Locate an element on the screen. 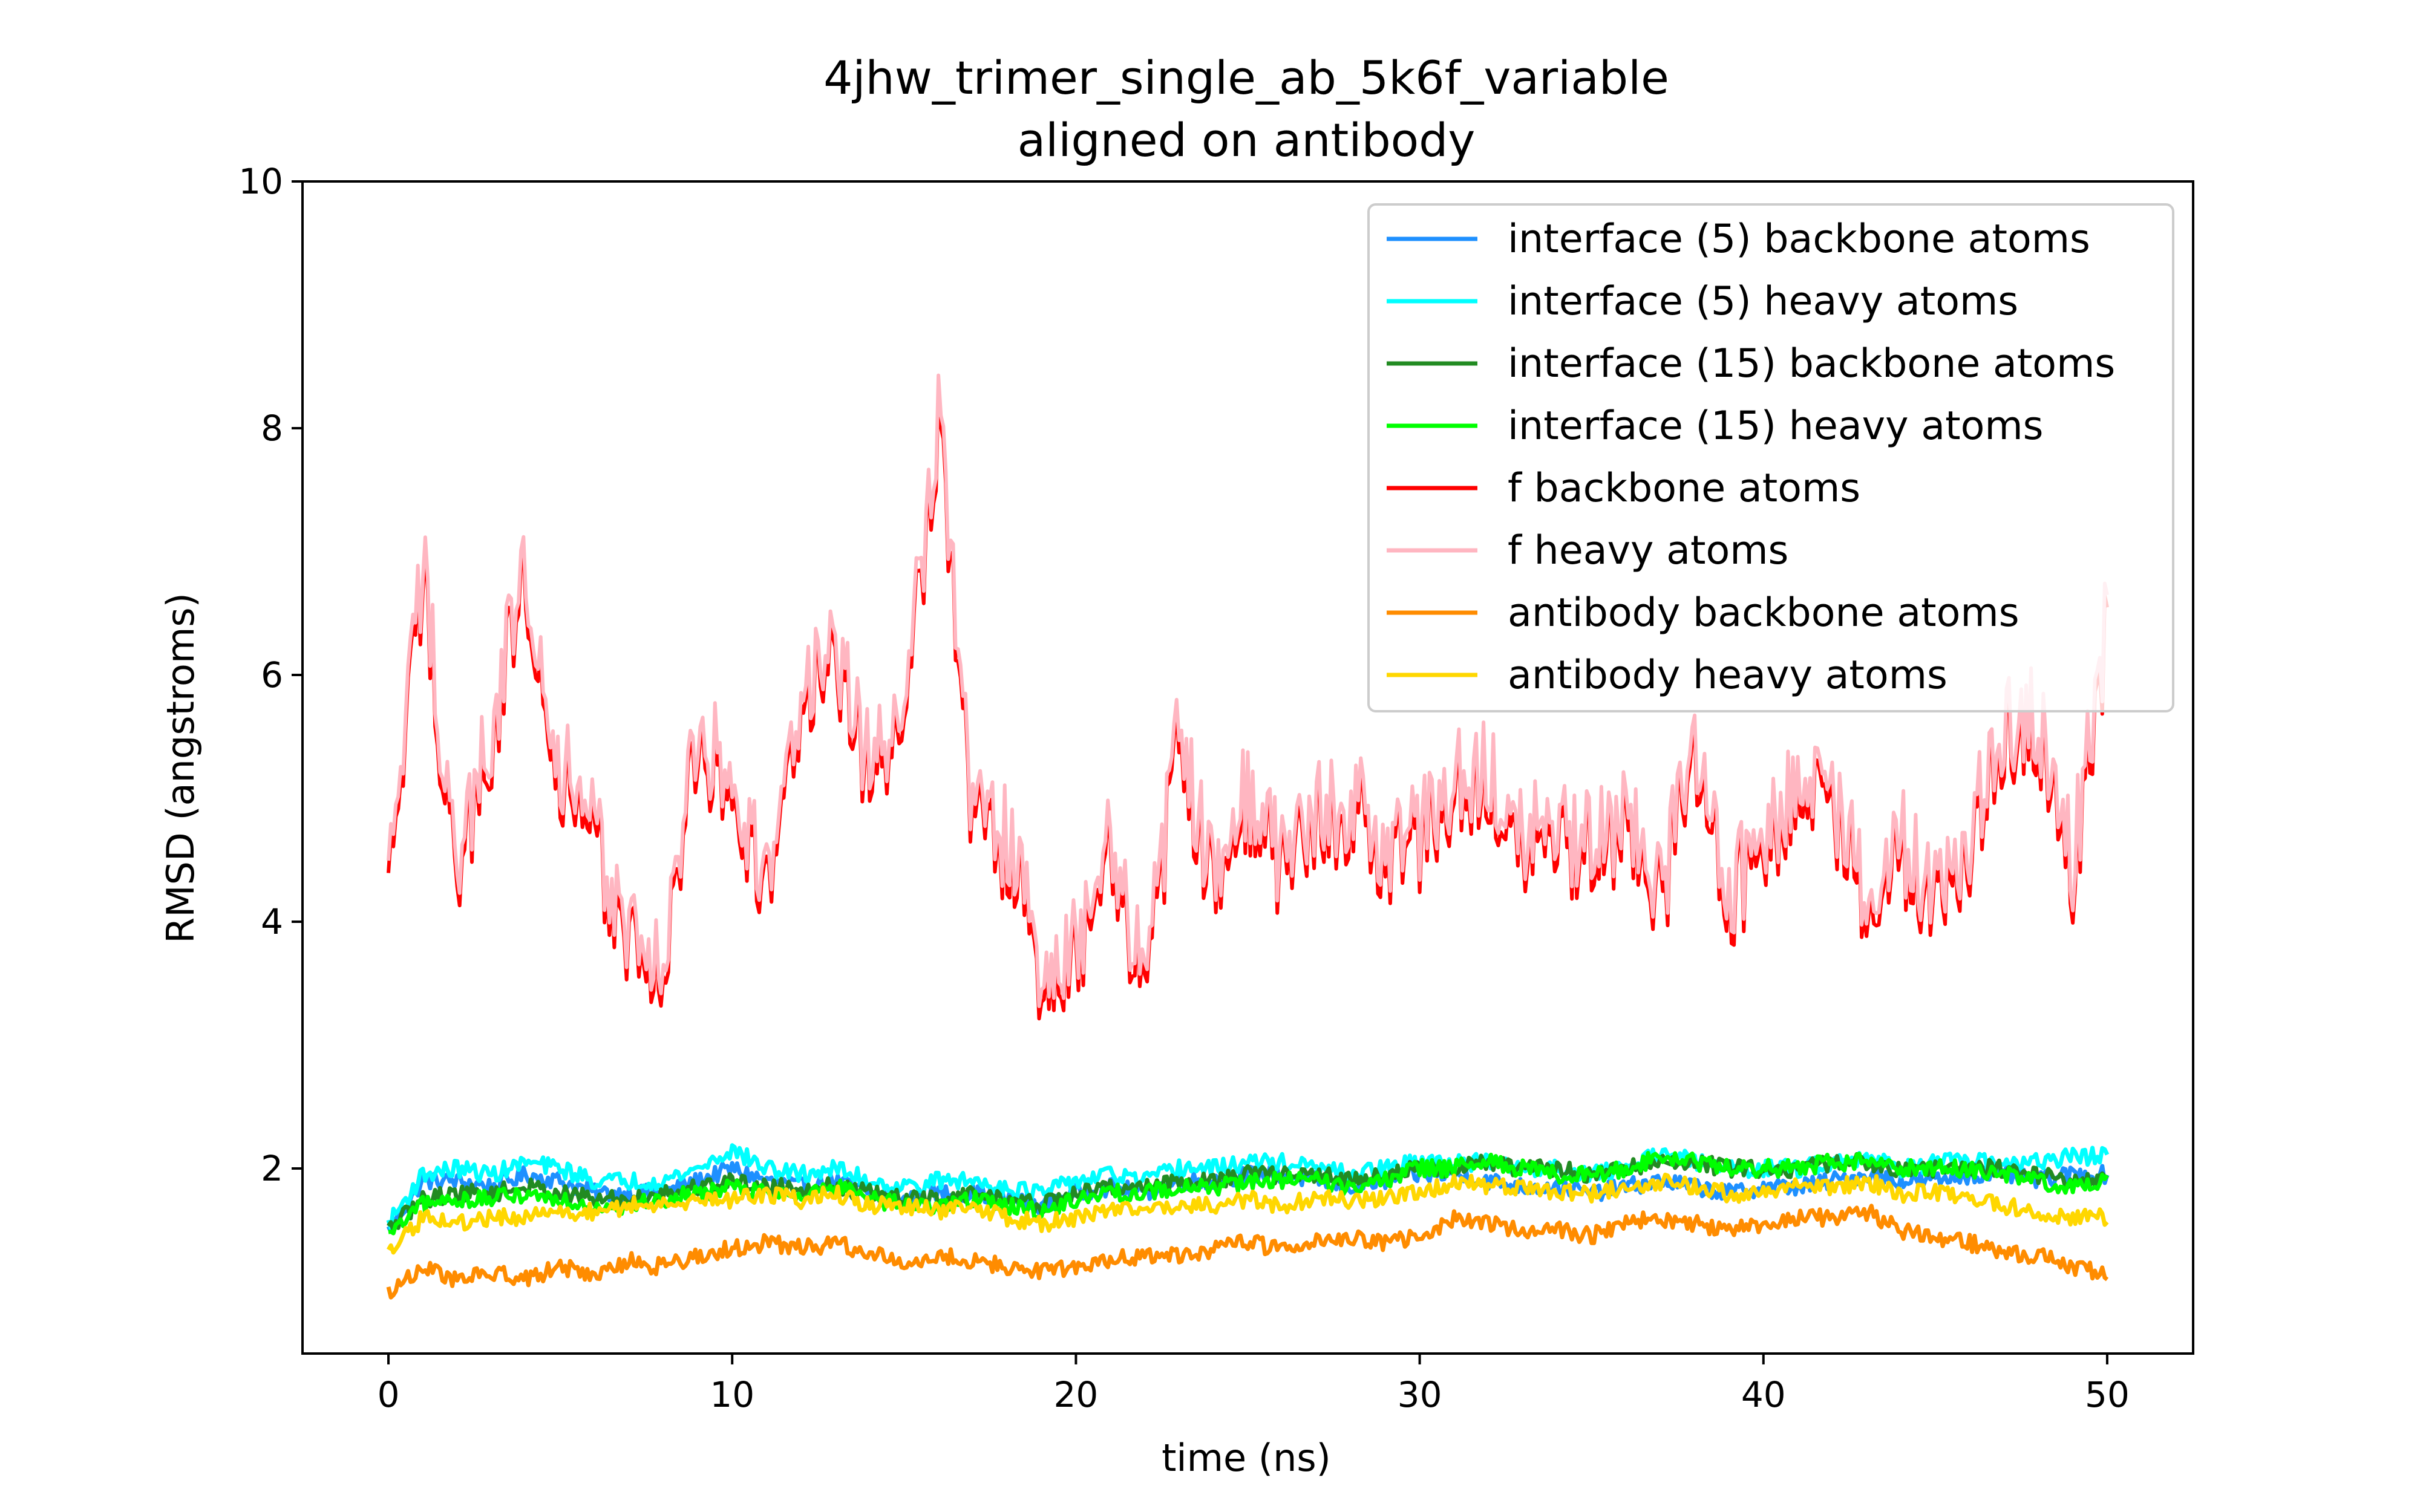 The image size is (2420, 1512). series-line-interface-15-heavy-atoms is located at coordinates (1248, 1193).